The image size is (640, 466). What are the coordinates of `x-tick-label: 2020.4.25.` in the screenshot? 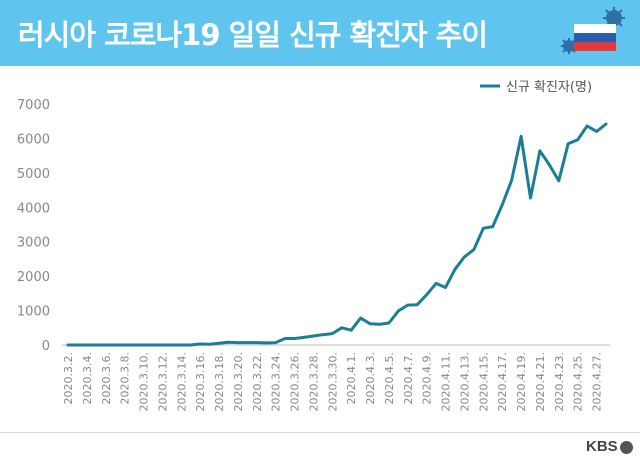 It's located at (578, 381).